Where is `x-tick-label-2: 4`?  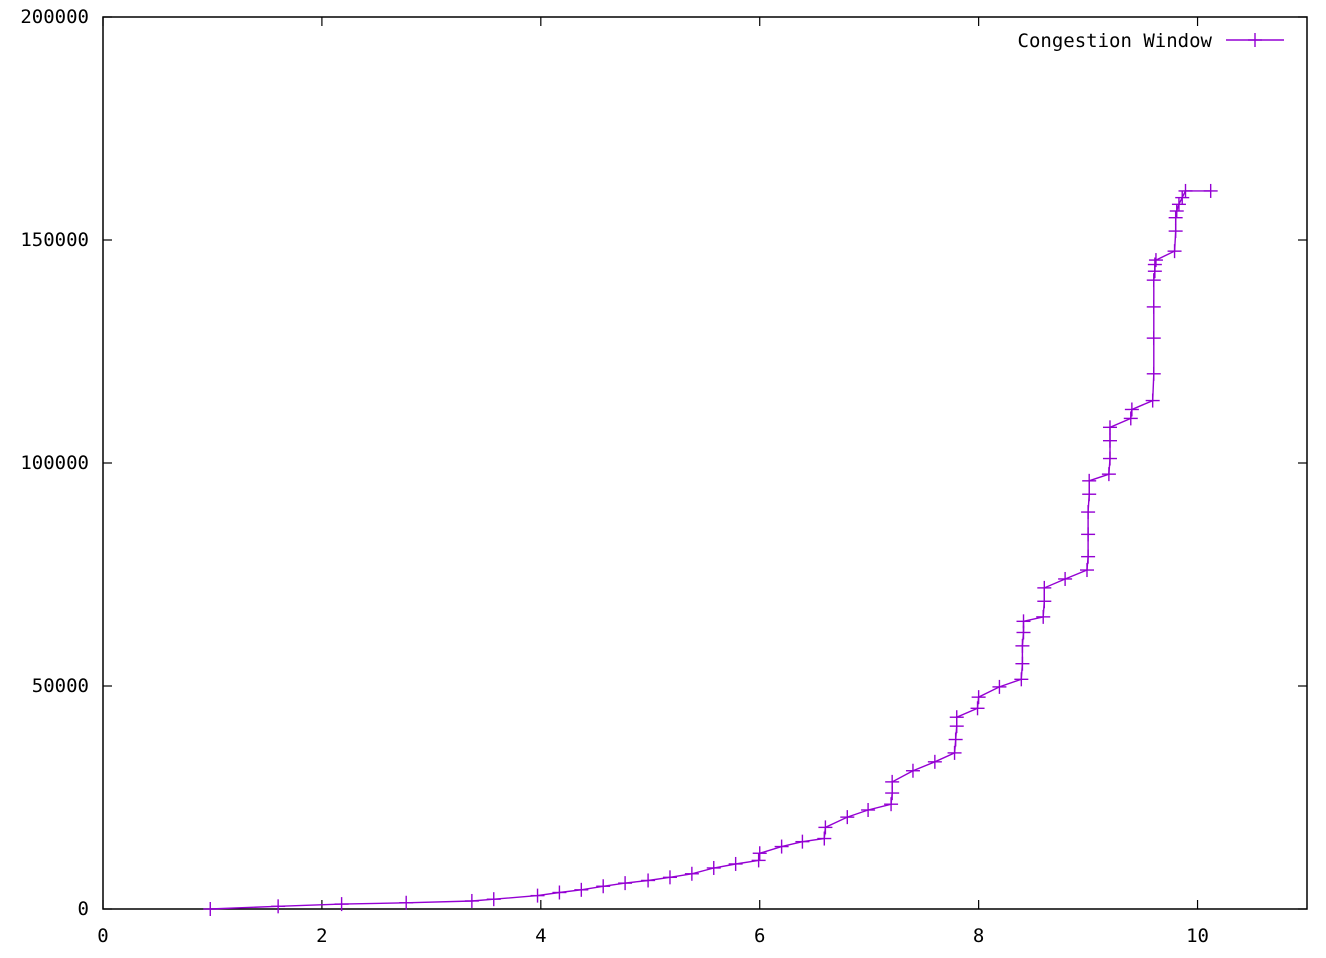
x-tick-label-2: 4 is located at coordinates (540, 936).